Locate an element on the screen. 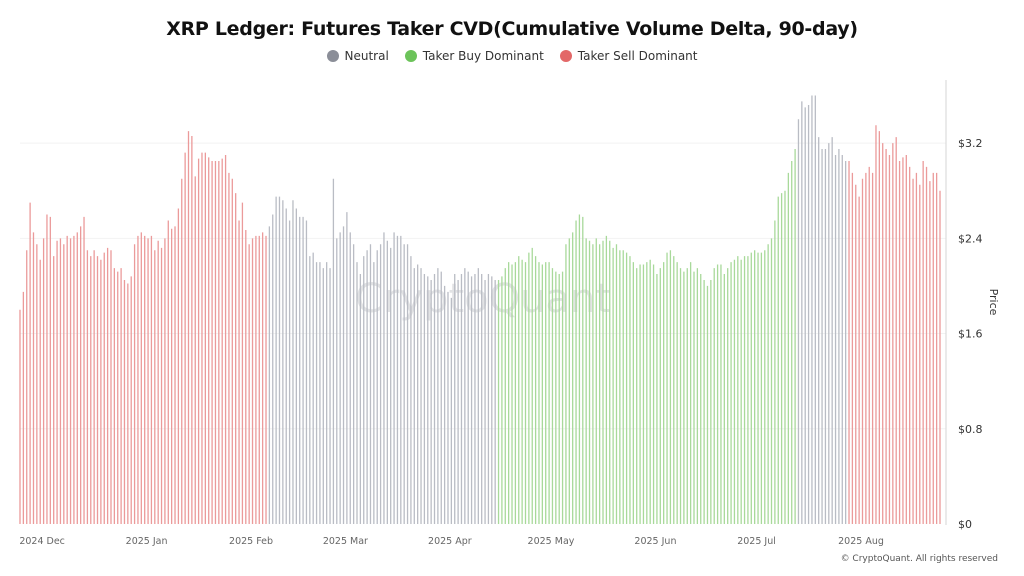 The width and height of the screenshot is (1024, 576). legend-item-neutral: Neutral is located at coordinates (357, 56).